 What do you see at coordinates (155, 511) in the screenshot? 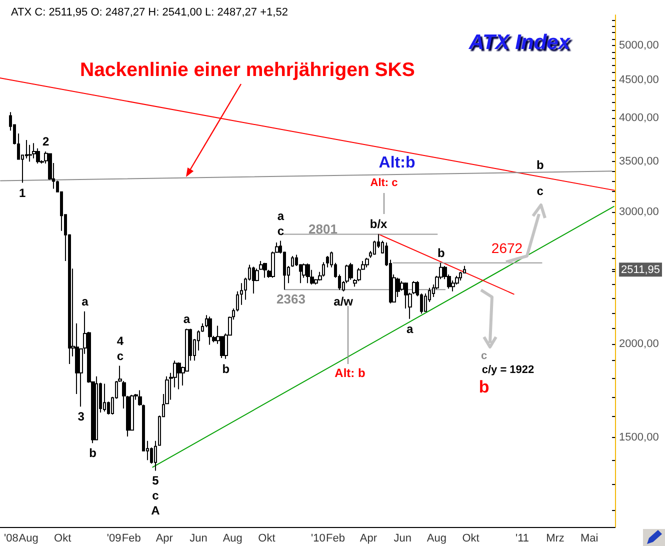
I see `annotation: A` at bounding box center [155, 511].